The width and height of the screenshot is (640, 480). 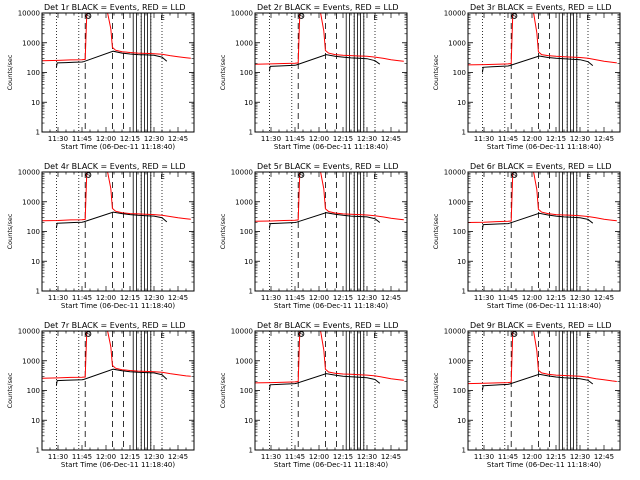 I want to click on chart-title: Det 6r BLACK = Events, RED = LLD, so click(x=541, y=166).